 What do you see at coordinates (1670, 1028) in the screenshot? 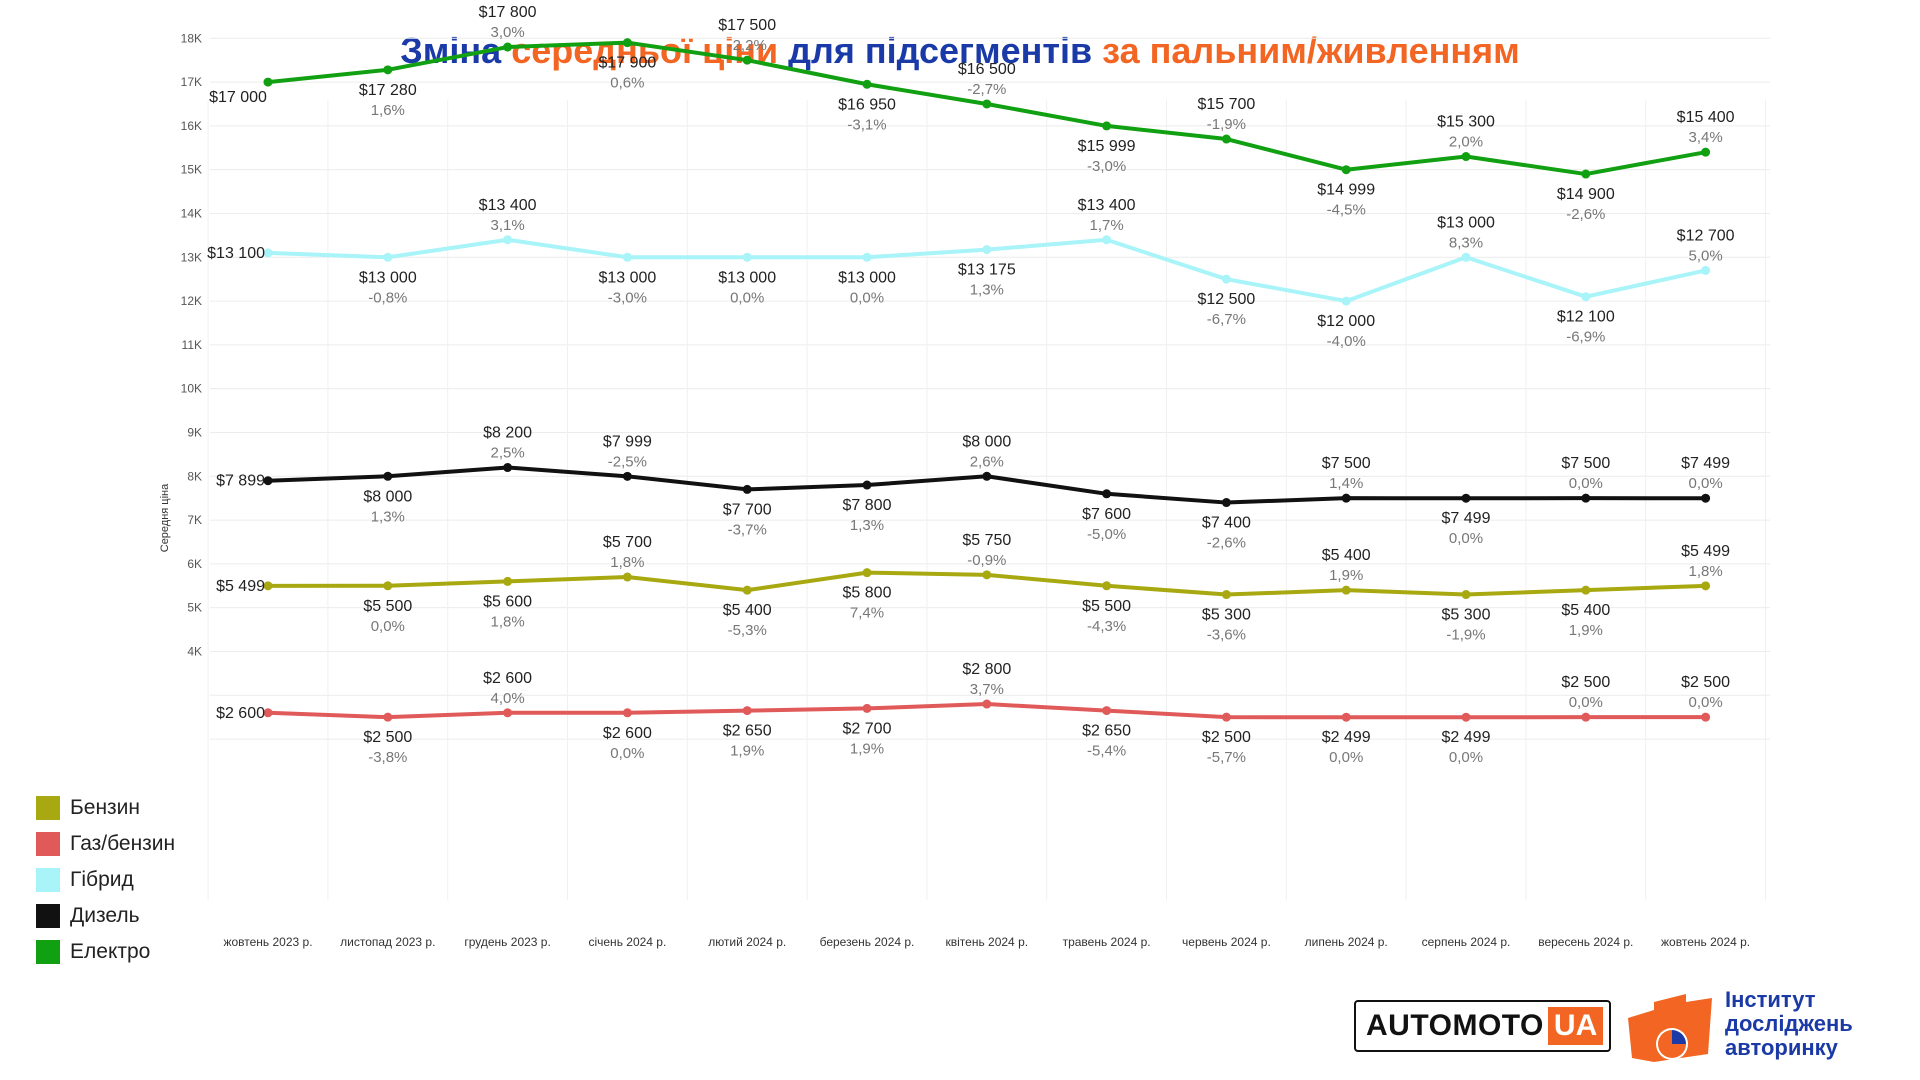
I see `institute-logo-icon` at bounding box center [1670, 1028].